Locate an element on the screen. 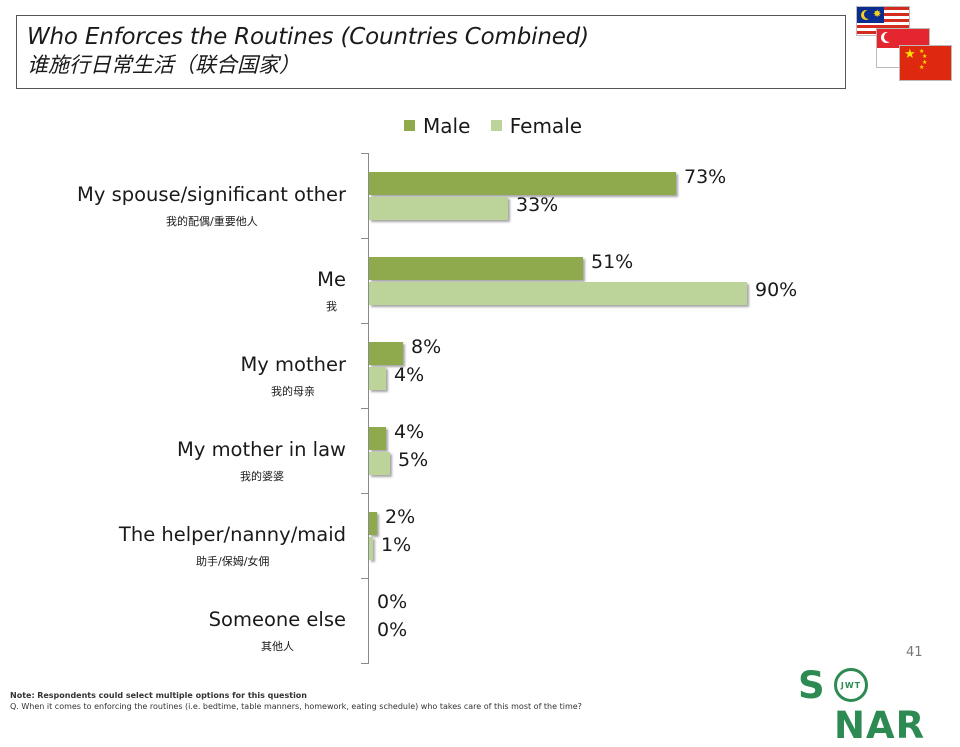  chart-legend: Male Female is located at coordinates (500, 125).